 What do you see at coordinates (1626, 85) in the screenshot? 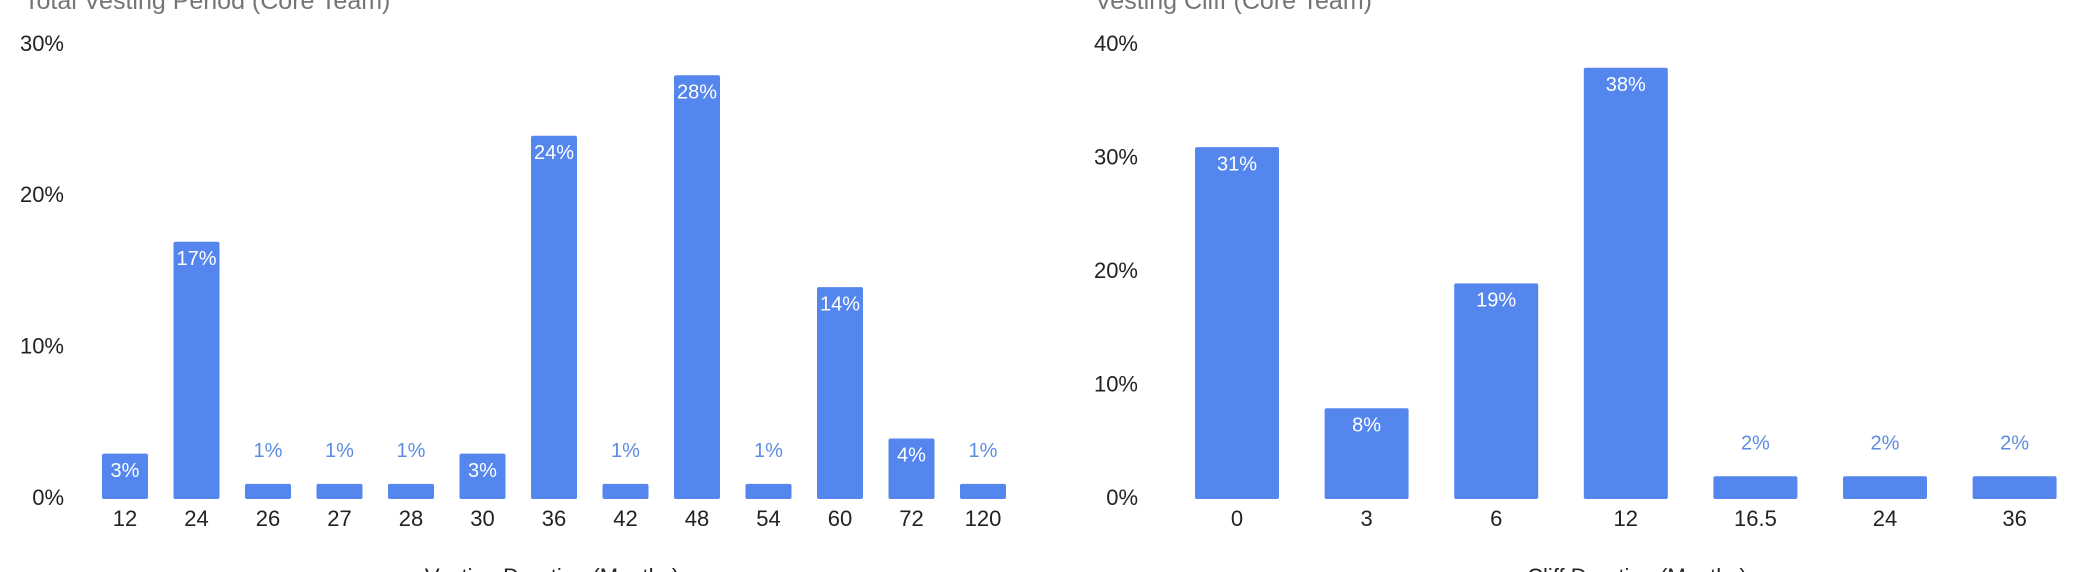
I see `data-label: 38%` at bounding box center [1626, 85].